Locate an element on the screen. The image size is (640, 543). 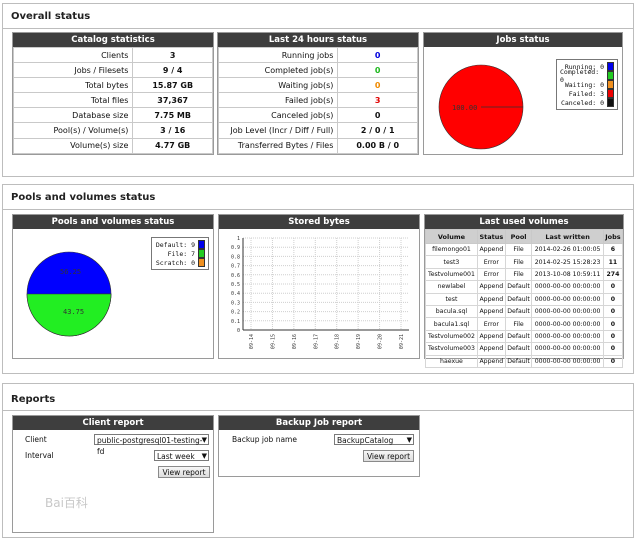
stat-label: Waiting job(s) is located at coordinates (278, 85).